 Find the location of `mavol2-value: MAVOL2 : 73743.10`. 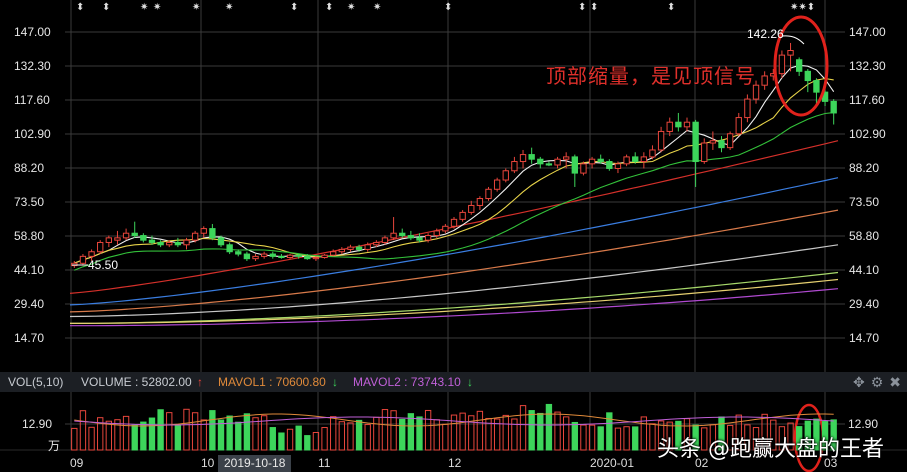

mavol2-value: MAVOL2 : 73743.10 is located at coordinates (407, 382).